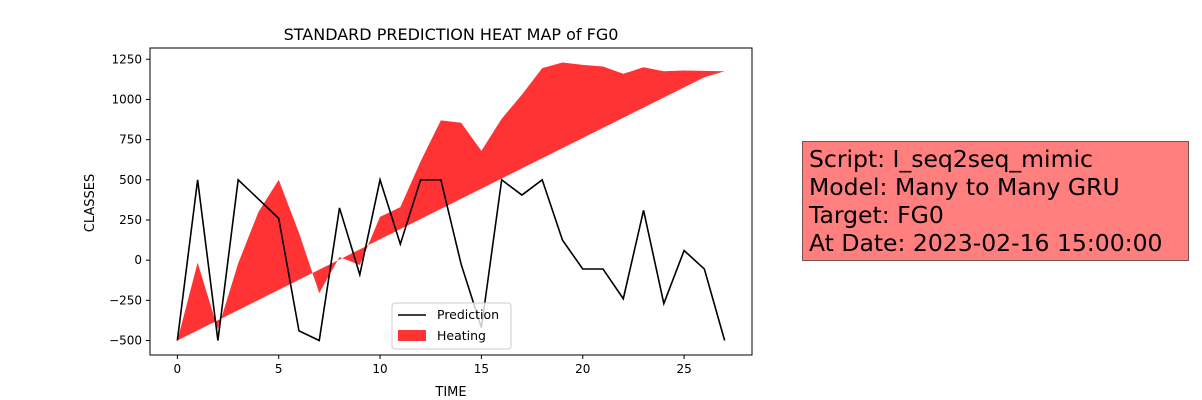  What do you see at coordinates (126, 99) in the screenshot?
I see `y-tick-label: 1000` at bounding box center [126, 99].